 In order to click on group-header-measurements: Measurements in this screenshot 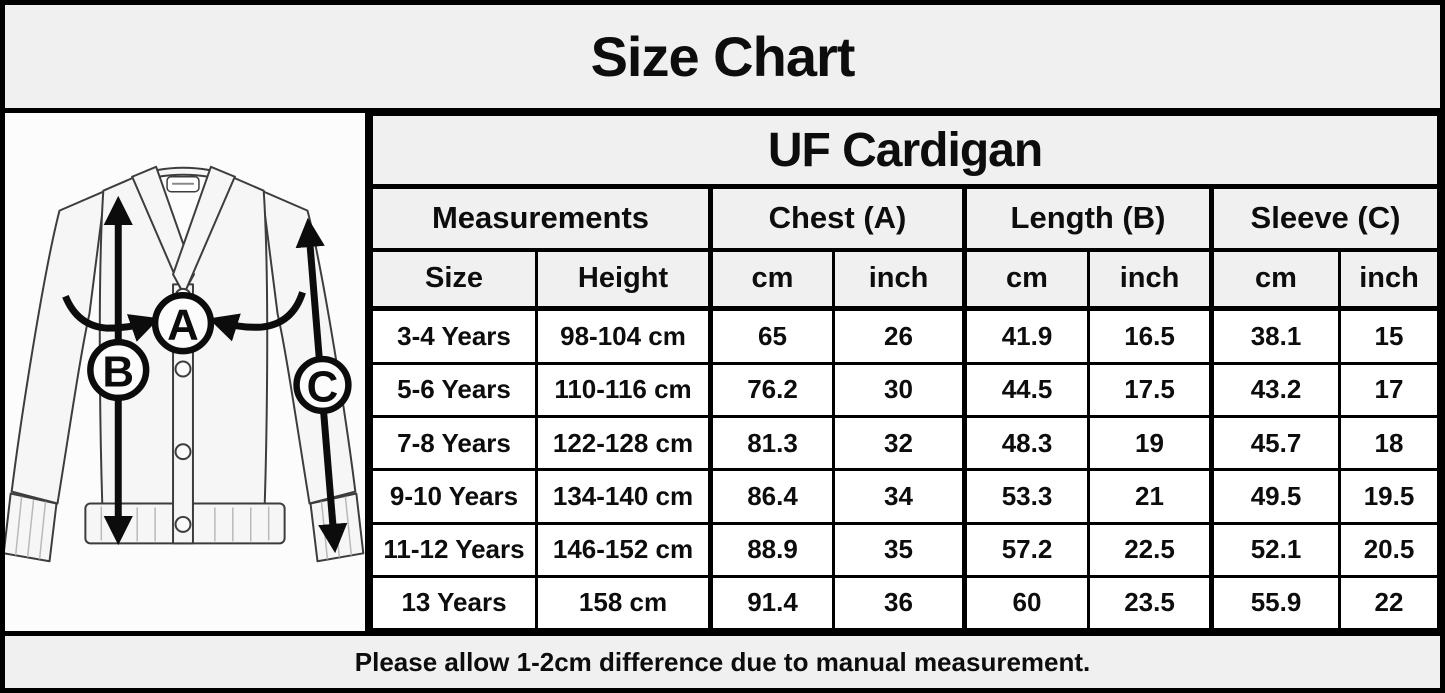, I will do `click(541, 218)`.